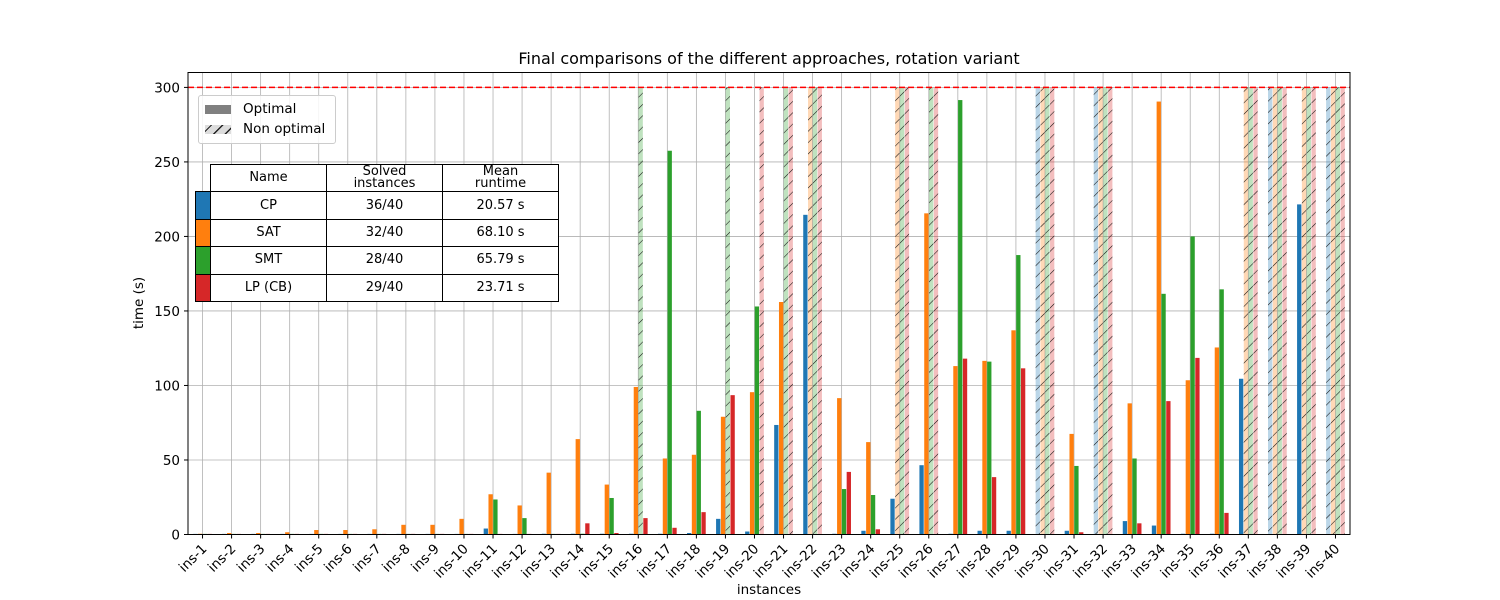 The image size is (1500, 600). Describe the element at coordinates (175, 536) in the screenshot. I see `y-tick-label: 0` at that location.